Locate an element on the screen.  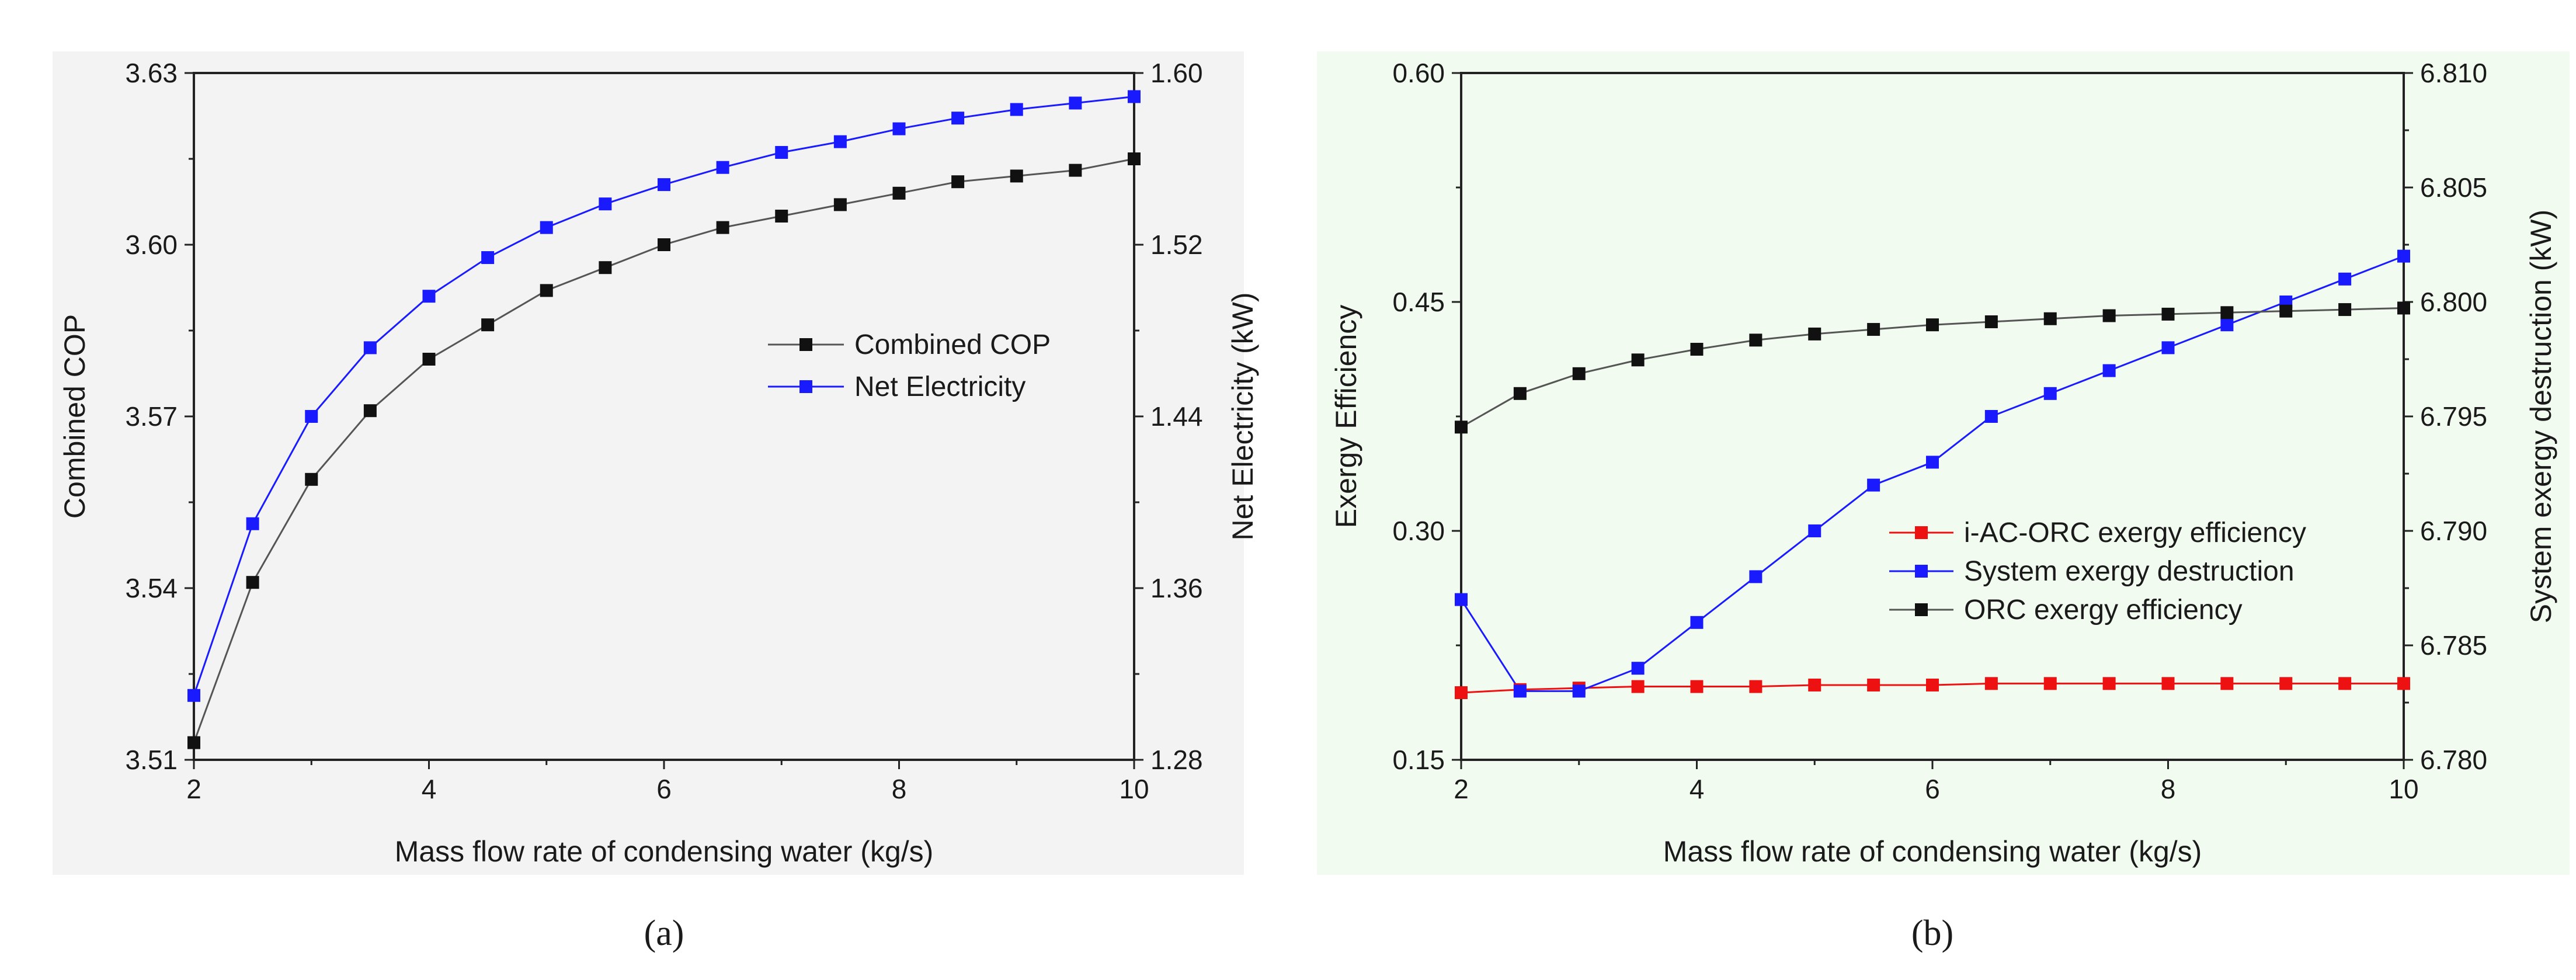
legend-label: Combined COP is located at coordinates (952, 345).